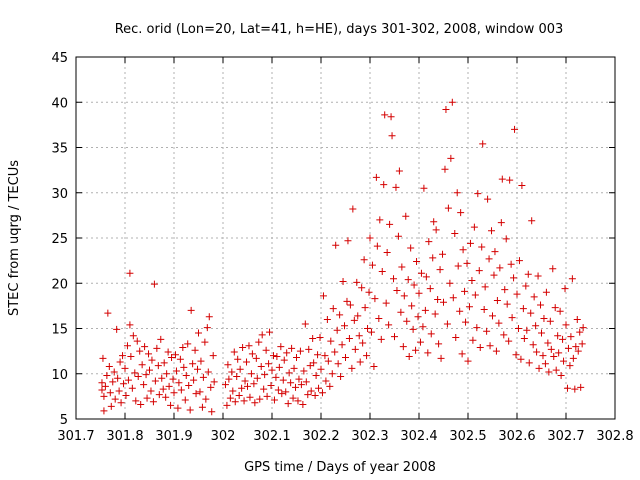  What do you see at coordinates (59, 194) in the screenshot?
I see `y-tick-label: 30` at bounding box center [59, 194].